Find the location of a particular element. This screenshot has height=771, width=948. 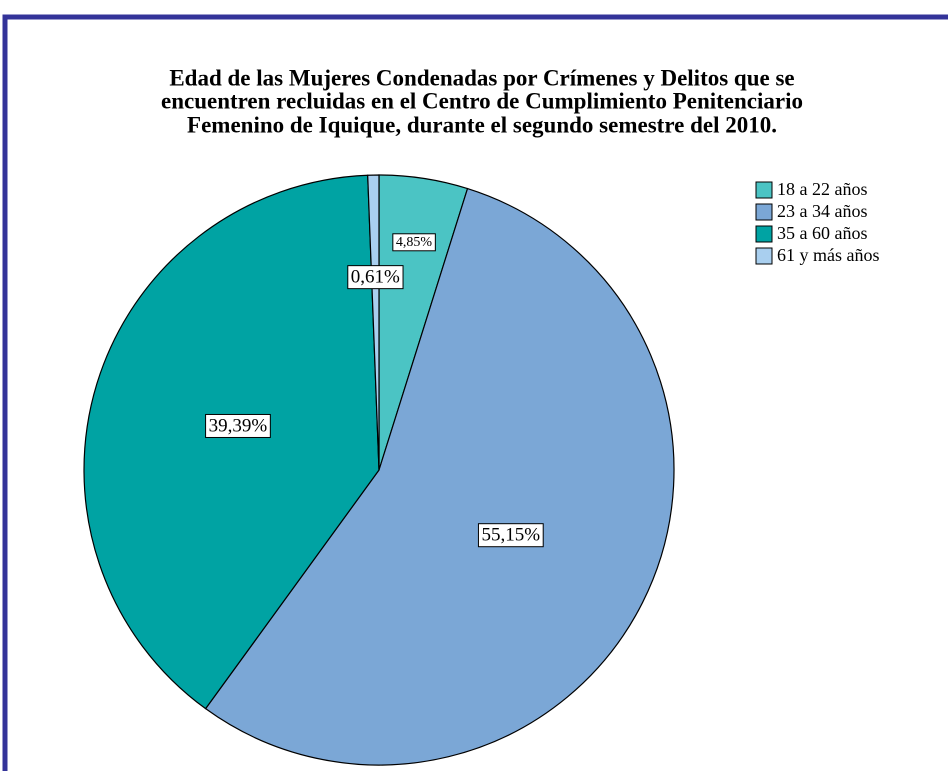

data-label: 0,61% is located at coordinates (375, 277).